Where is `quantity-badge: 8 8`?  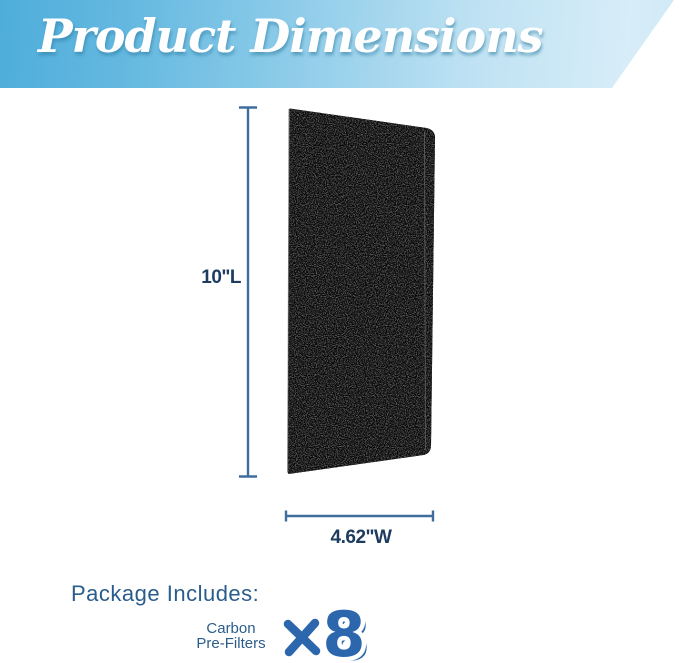 quantity-badge: 8 8 is located at coordinates (344, 628).